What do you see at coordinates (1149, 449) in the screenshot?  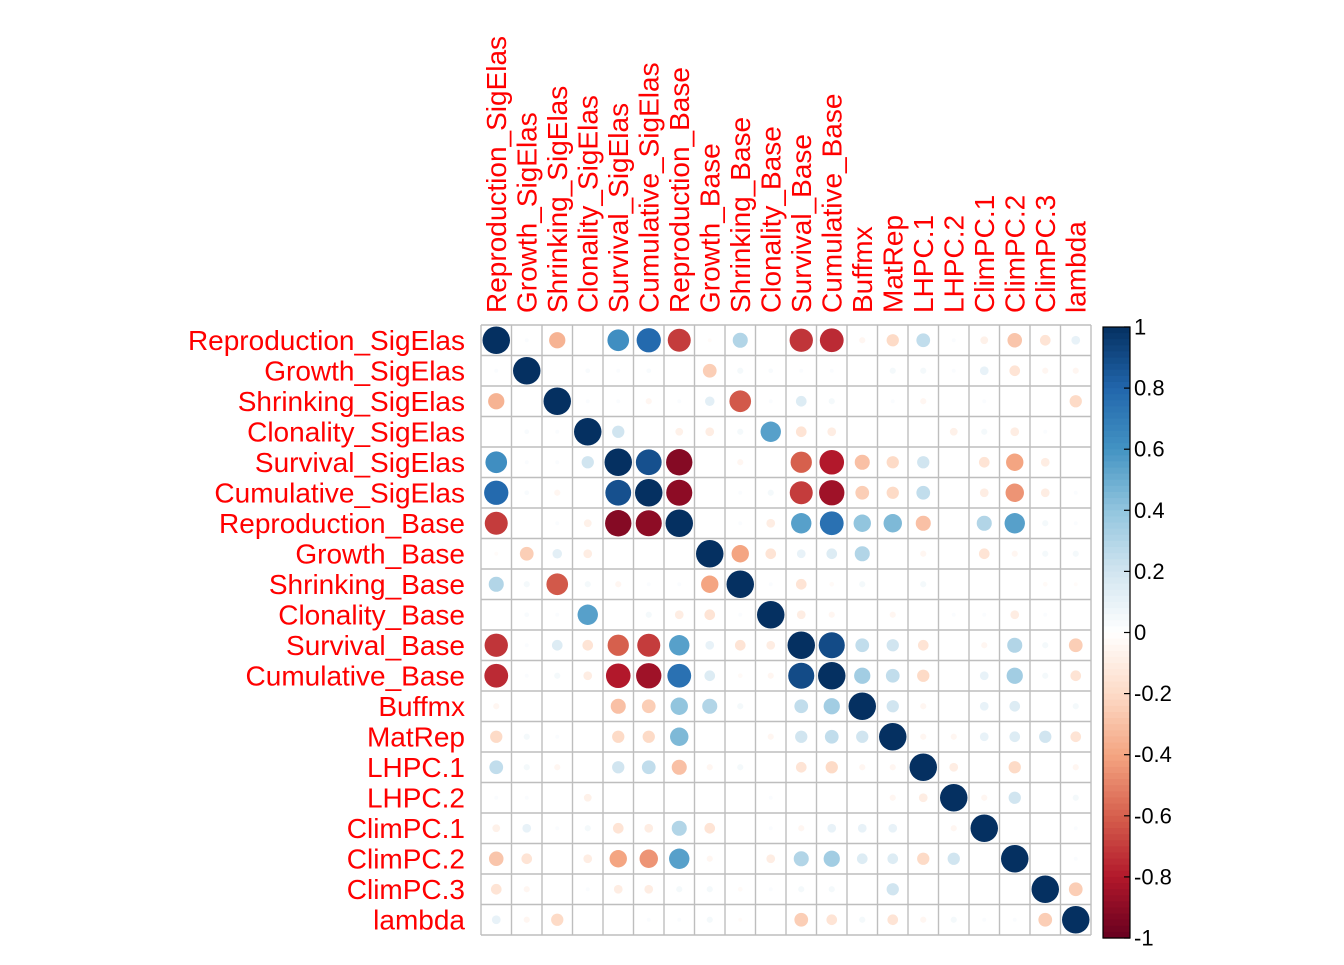 I see `legend-tick-label: 0.6` at bounding box center [1149, 449].